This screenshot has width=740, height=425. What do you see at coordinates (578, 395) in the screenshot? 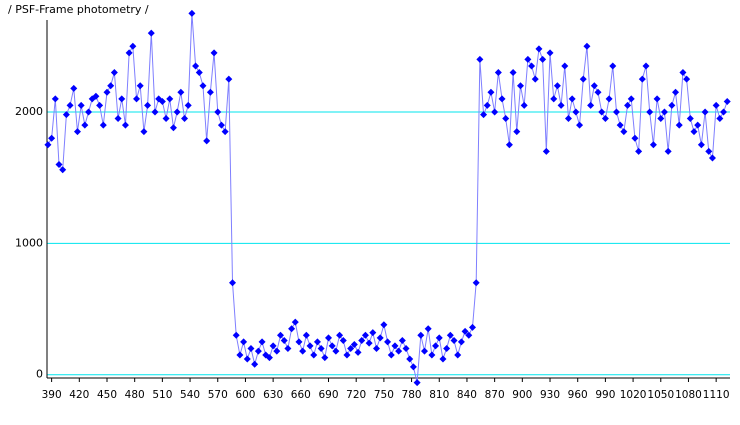
I see `x-tick-label: 960` at bounding box center [578, 395].